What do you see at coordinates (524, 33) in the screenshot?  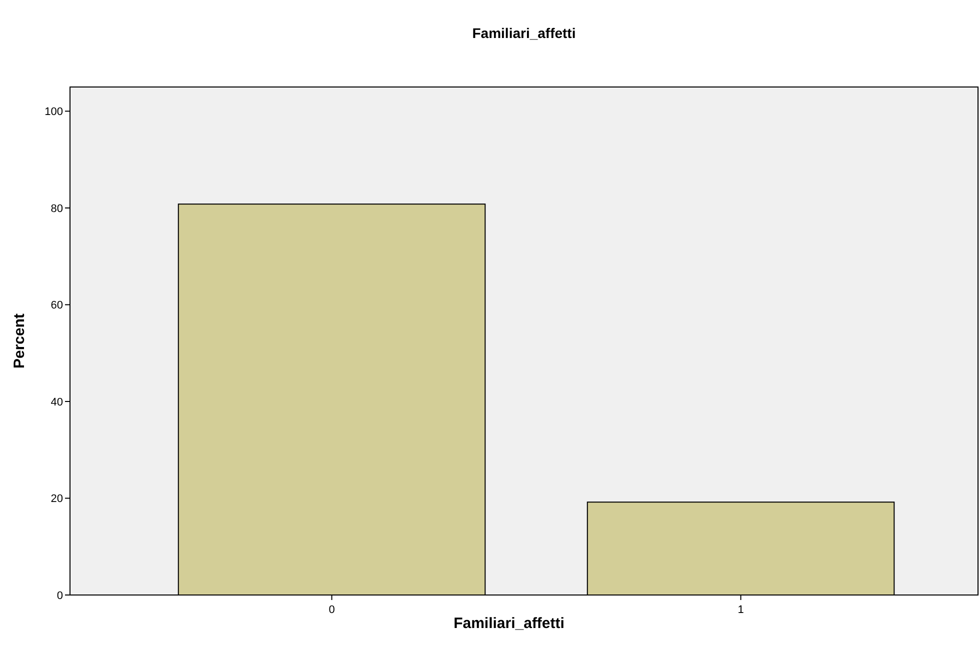 I see `chart-title: Familiari_affetti` at bounding box center [524, 33].